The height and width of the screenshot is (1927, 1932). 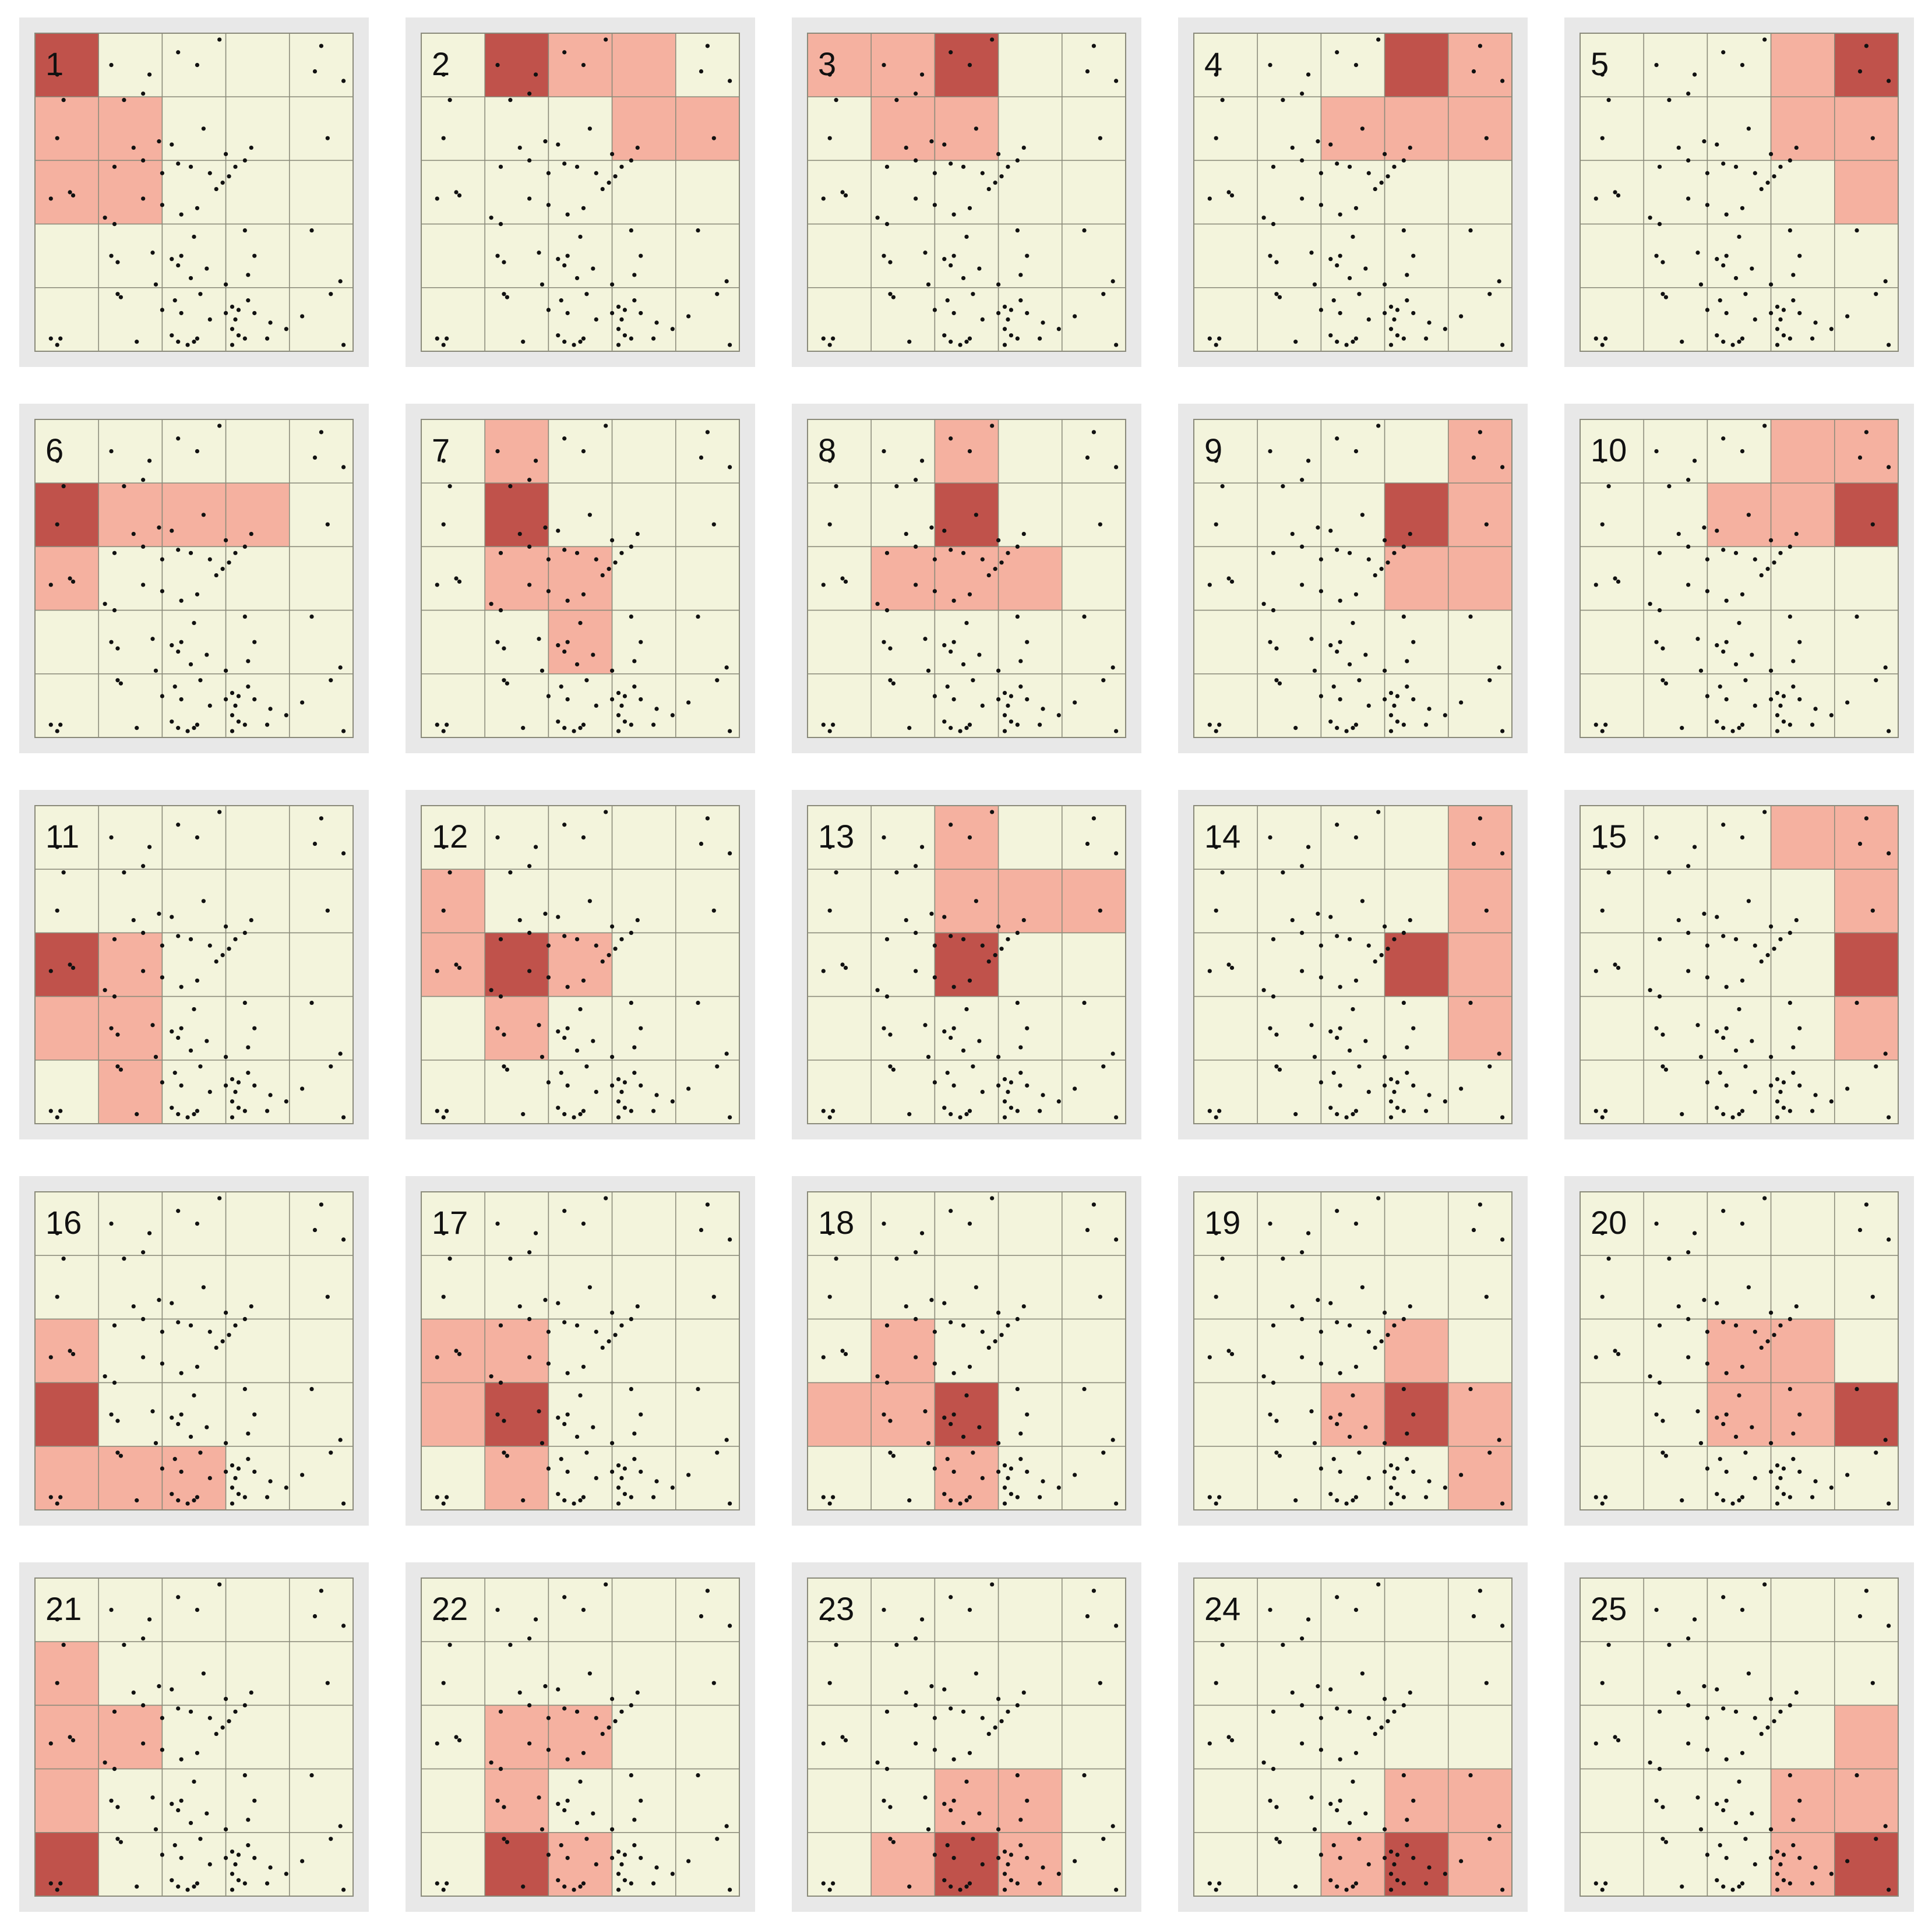 I want to click on panel-label: 20, so click(x=1609, y=1222).